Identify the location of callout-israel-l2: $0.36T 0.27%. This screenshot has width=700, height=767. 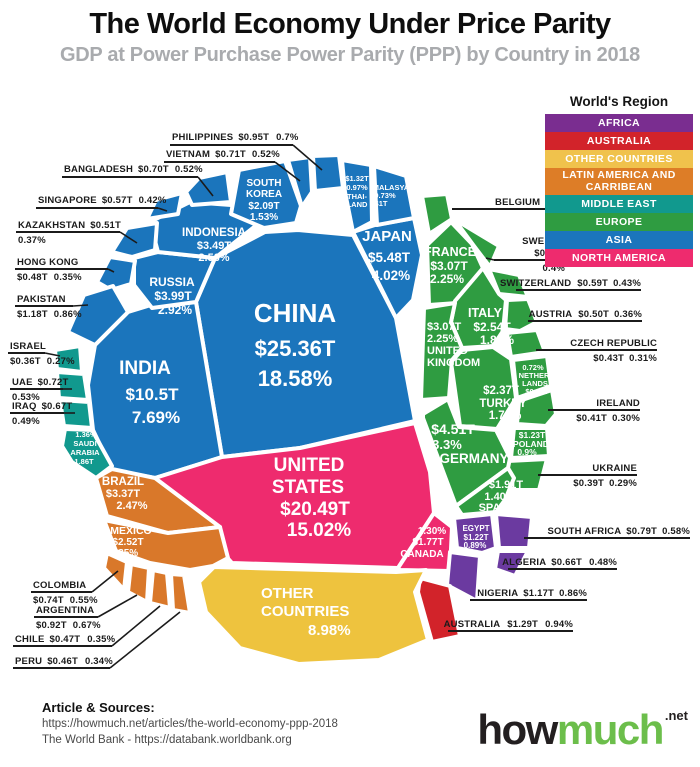
(42, 361).